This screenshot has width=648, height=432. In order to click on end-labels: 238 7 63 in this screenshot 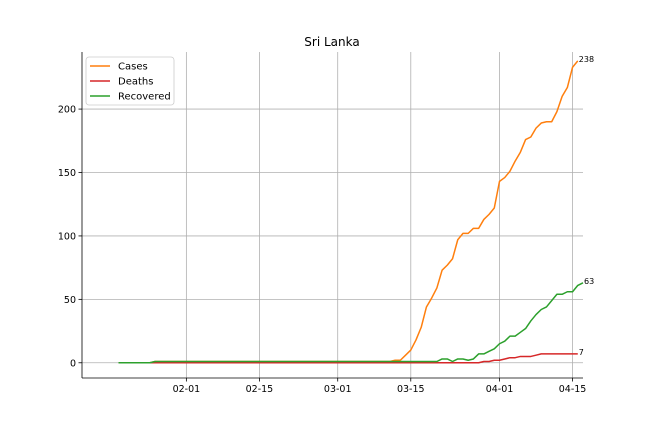, I will do `click(586, 206)`.